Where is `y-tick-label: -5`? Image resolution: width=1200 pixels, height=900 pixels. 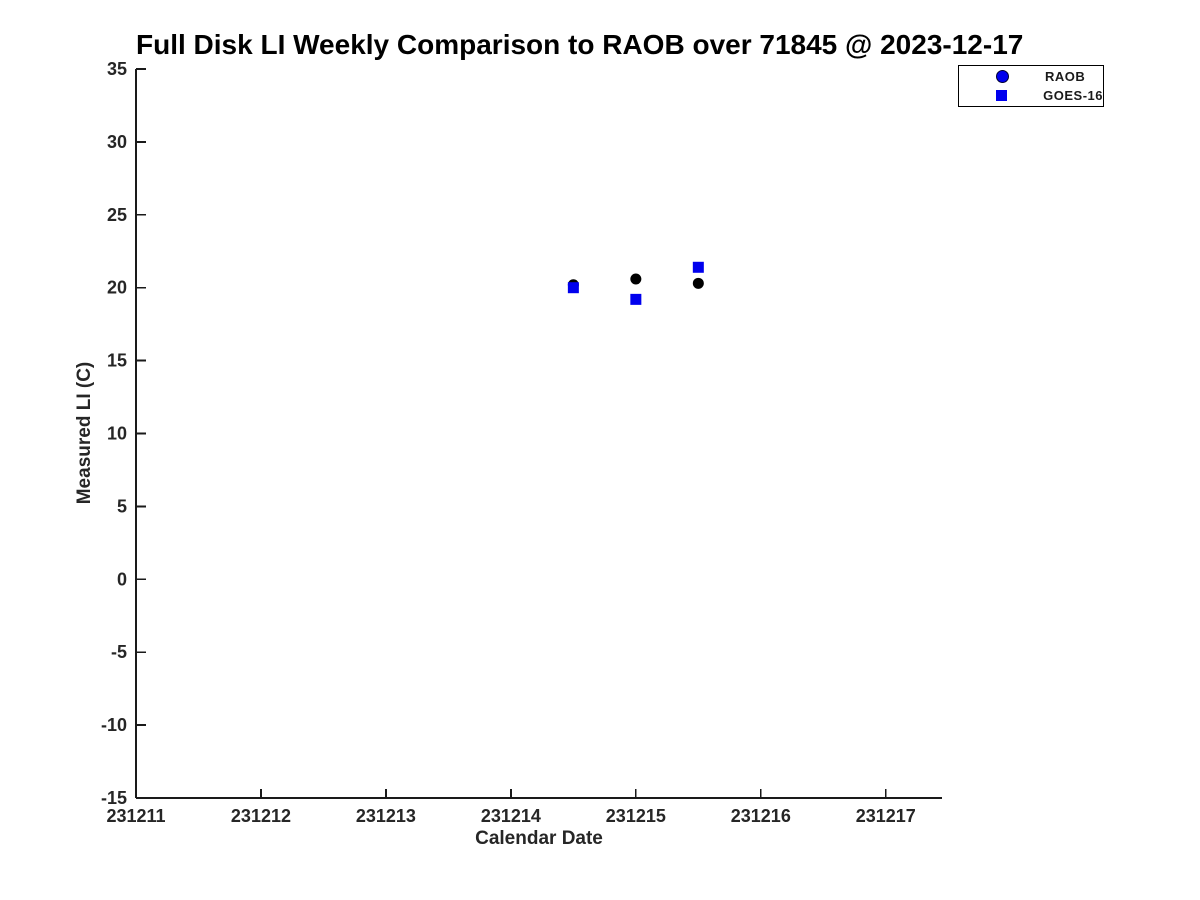 y-tick-label: -5 is located at coordinates (119, 652).